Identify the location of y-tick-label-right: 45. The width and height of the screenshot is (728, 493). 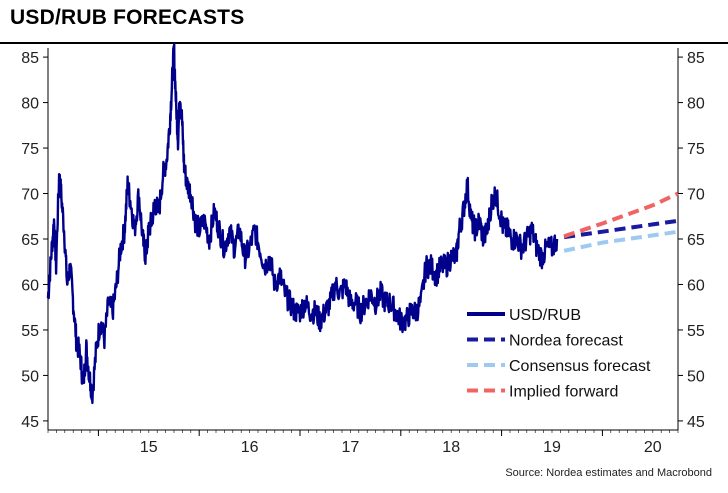
(696, 422).